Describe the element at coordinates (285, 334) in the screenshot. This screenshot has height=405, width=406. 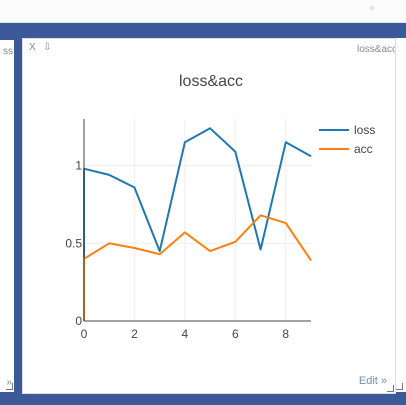
I see `x-tick-label: 8` at that location.